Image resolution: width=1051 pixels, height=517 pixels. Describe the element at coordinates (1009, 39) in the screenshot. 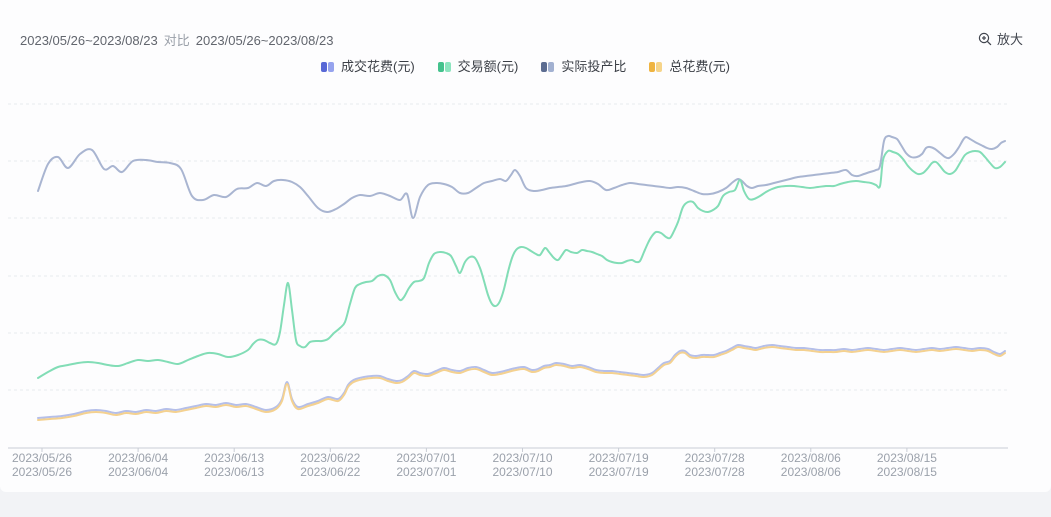

I see `zoom-in-label: 放大` at that location.